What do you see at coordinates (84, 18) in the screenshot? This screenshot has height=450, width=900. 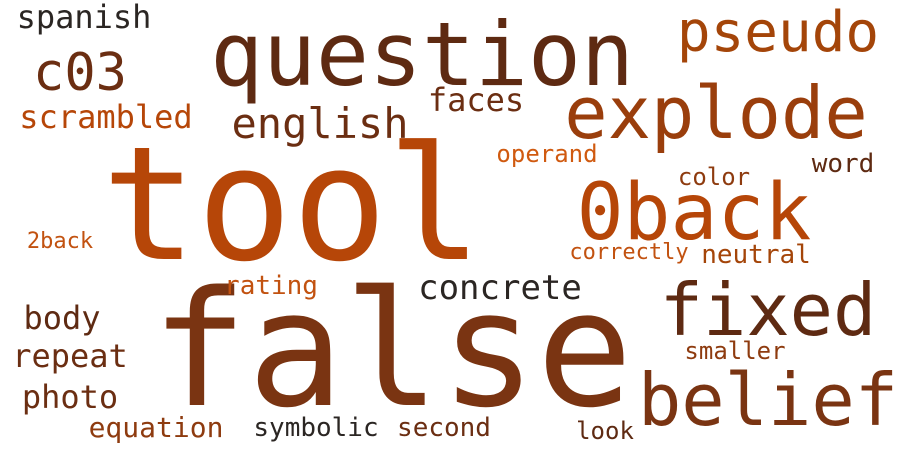 I see `word-spanish: spanish` at bounding box center [84, 18].